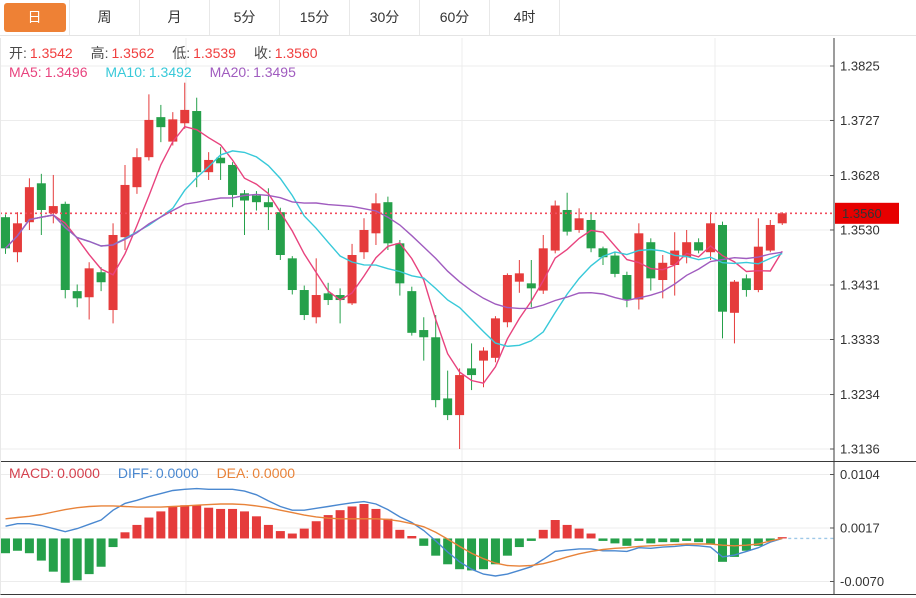 The width and height of the screenshot is (916, 598). I want to click on macd-readout: MACD: 0.0000 DIFF: 0.0000 DEA: 0.0000, so click(159, 473).